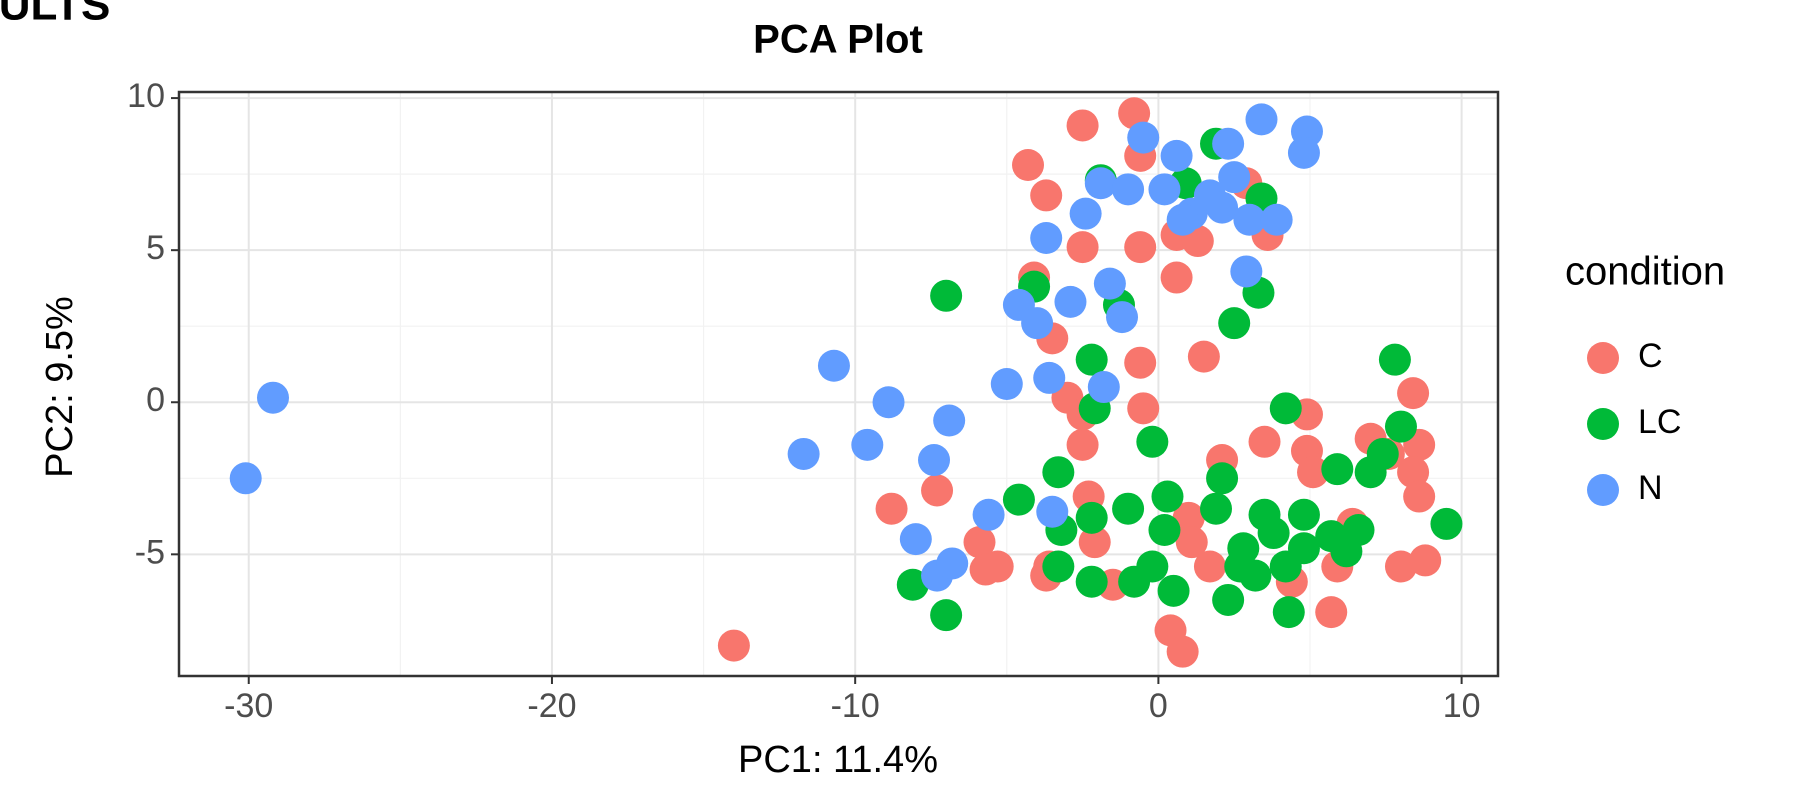 This screenshot has width=1801, height=801. What do you see at coordinates (1158, 706) in the screenshot?
I see `x-tick-label: 0` at bounding box center [1158, 706].